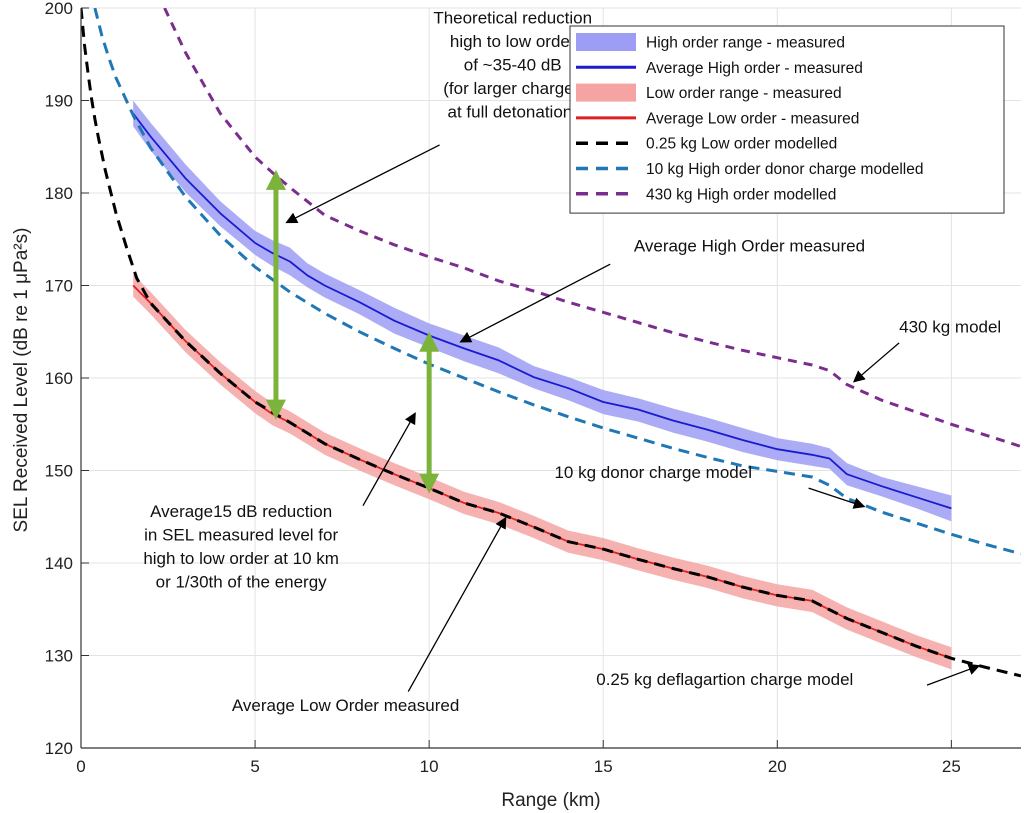  What do you see at coordinates (59, 471) in the screenshot?
I see `y-tick-label: 150` at bounding box center [59, 471].